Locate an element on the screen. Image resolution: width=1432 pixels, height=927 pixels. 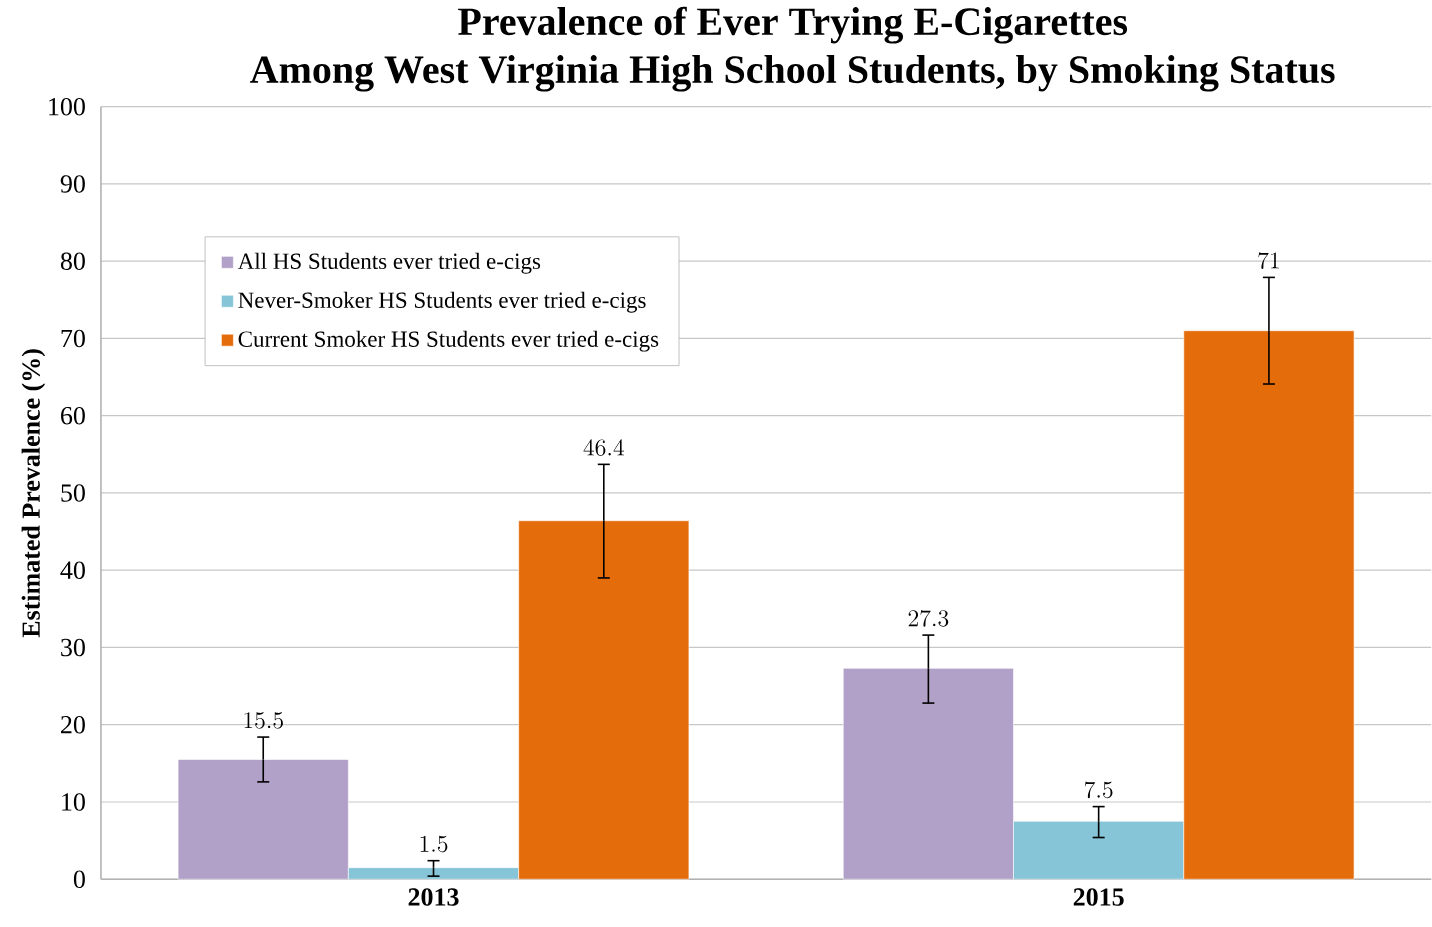
x-tick-label: 2015 is located at coordinates (1098, 897).